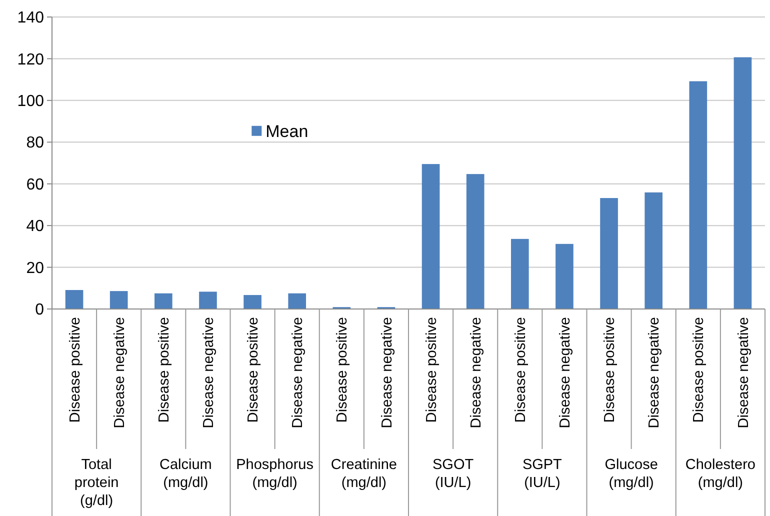  What do you see at coordinates (30, 101) in the screenshot?
I see `y-tick-label: 100` at bounding box center [30, 101].